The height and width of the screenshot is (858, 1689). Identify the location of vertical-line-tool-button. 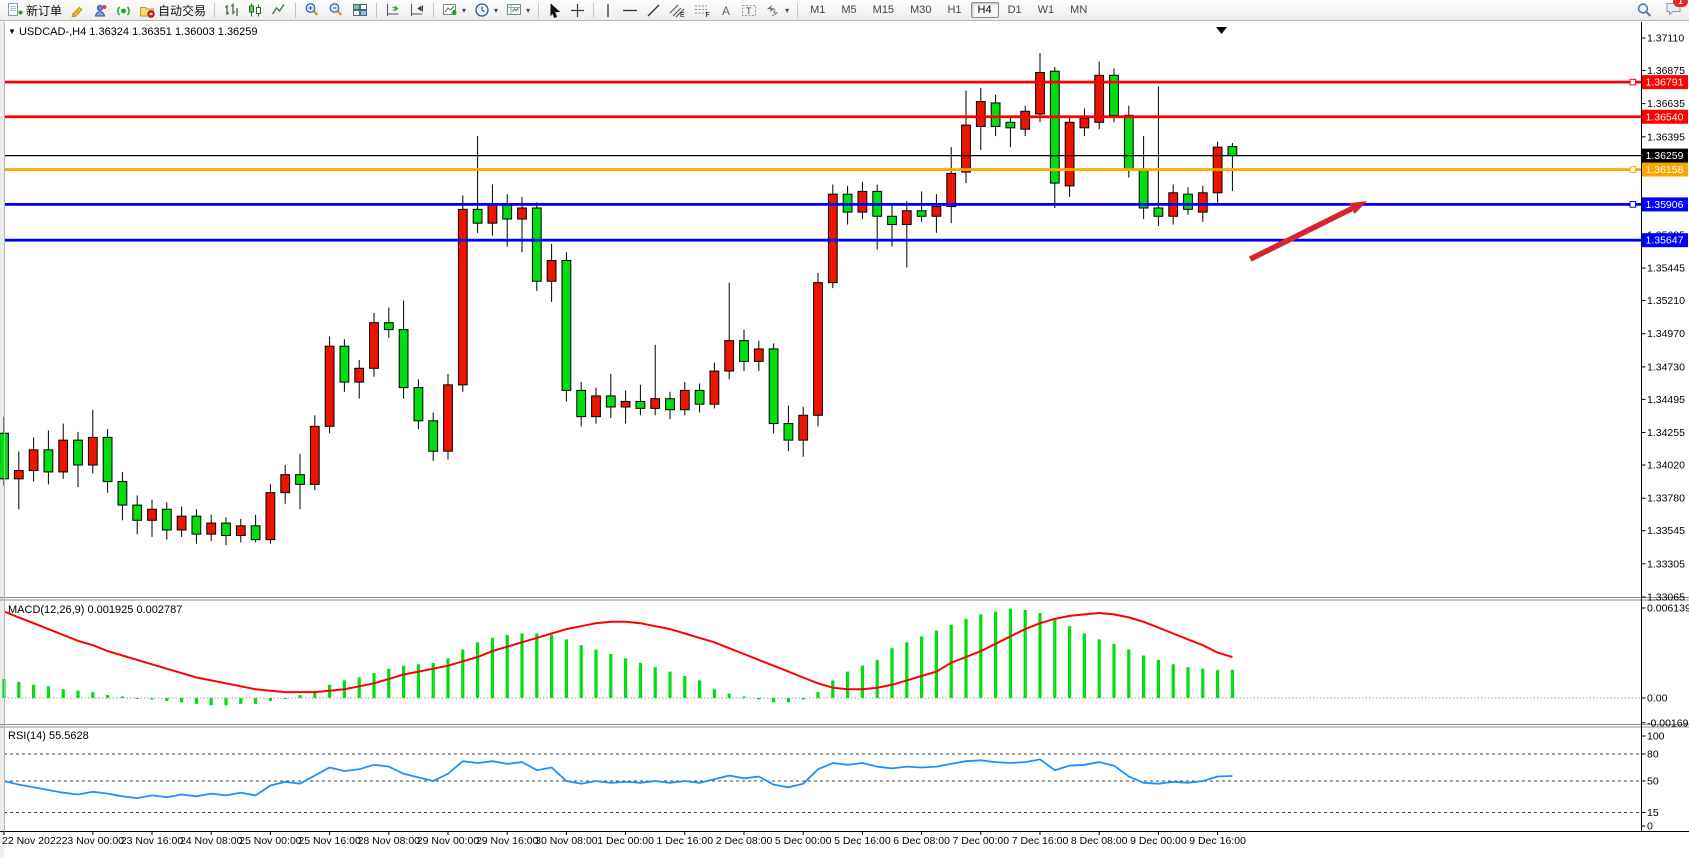
(608, 10).